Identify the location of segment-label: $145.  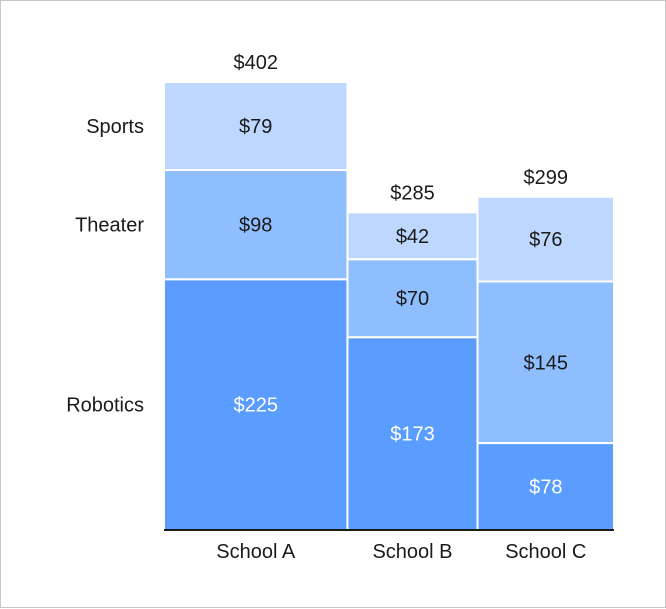
(546, 363).